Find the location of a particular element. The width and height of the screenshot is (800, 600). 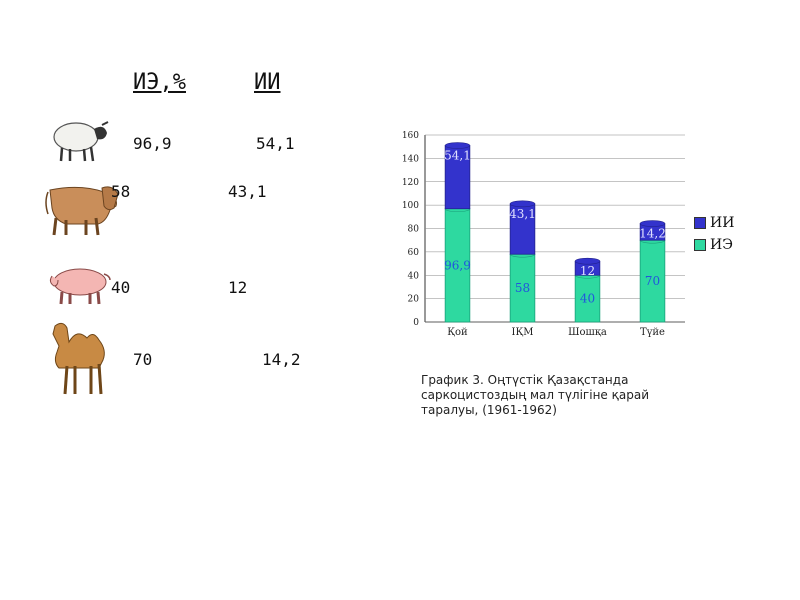

data-label: 70 is located at coordinates (652, 281).